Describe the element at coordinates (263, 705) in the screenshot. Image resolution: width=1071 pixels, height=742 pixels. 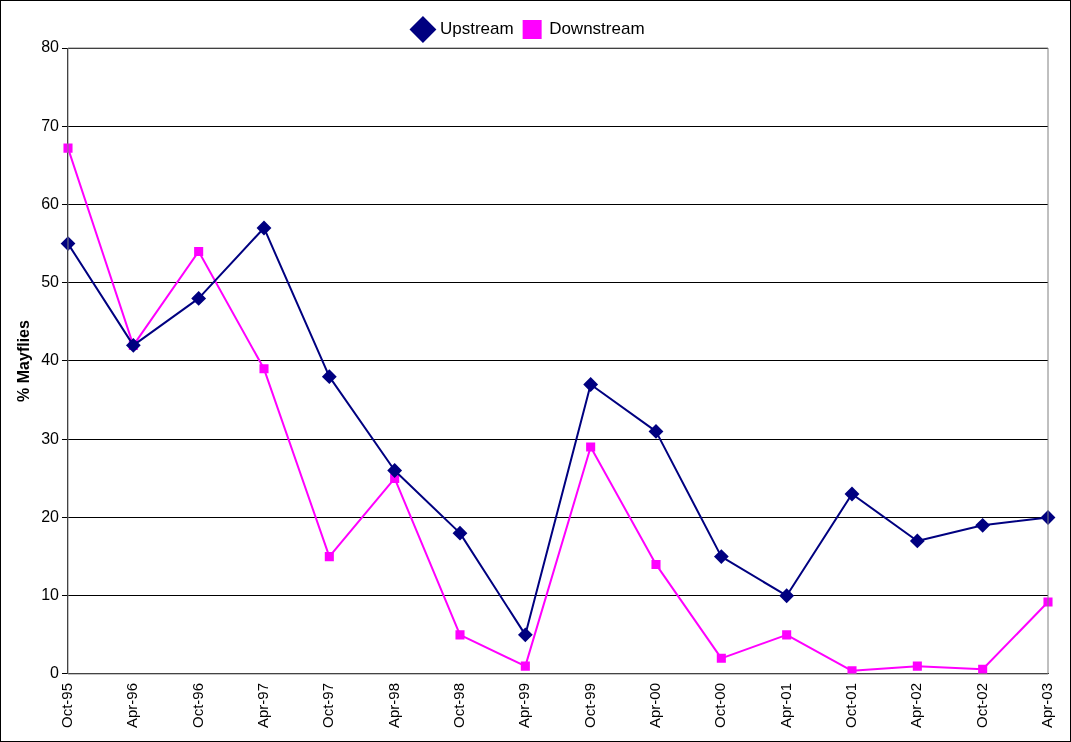
I see `x-tick-label: Apr-97` at that location.